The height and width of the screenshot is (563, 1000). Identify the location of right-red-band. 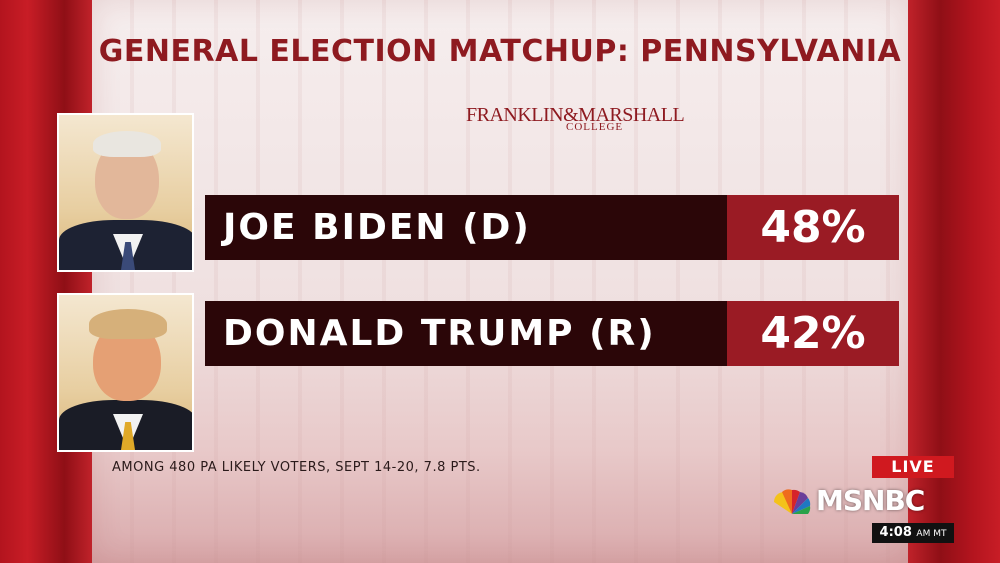
(954, 281).